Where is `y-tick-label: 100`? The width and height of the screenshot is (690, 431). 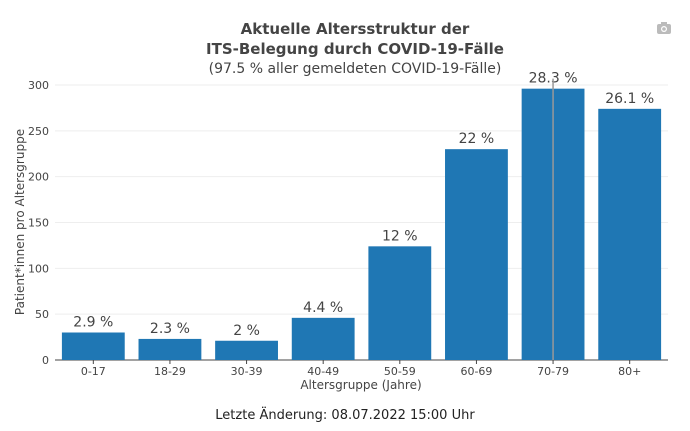 y-tick-label: 100 is located at coordinates (38, 268).